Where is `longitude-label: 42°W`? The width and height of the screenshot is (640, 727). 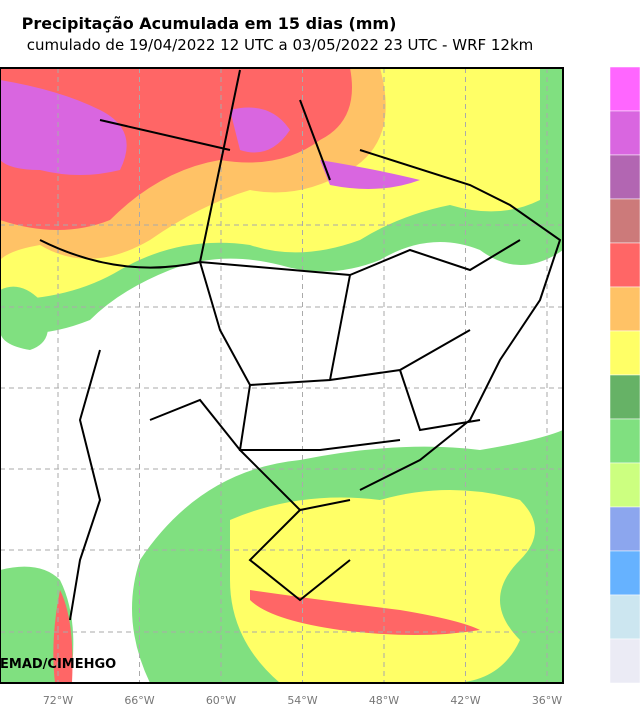
longitude-label: 42°W is located at coordinates (465, 700).